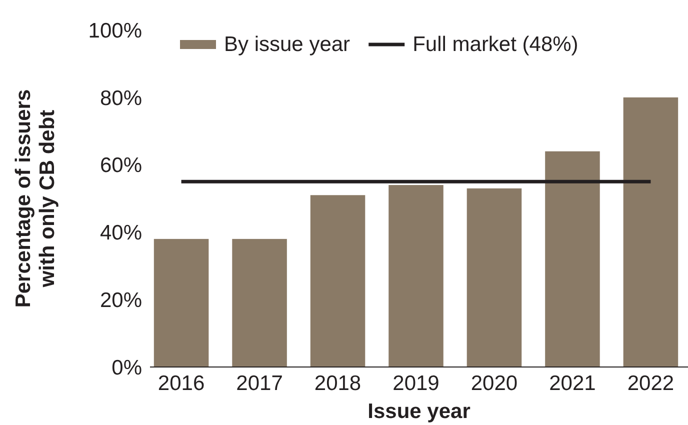  What do you see at coordinates (495, 44) in the screenshot?
I see `legend-label: Full market (48%)` at bounding box center [495, 44].